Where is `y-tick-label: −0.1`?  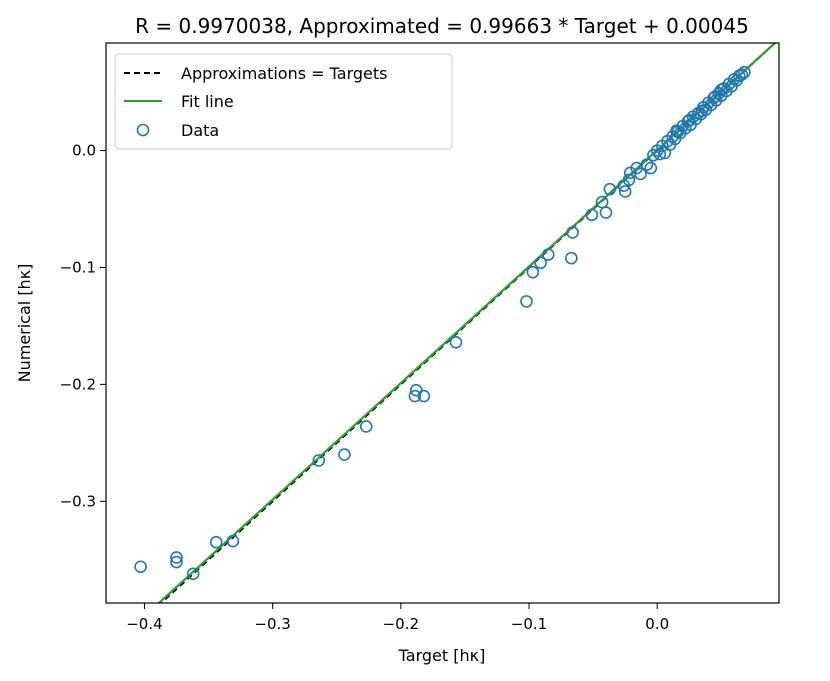 y-tick-label: −0.1 is located at coordinates (78, 267).